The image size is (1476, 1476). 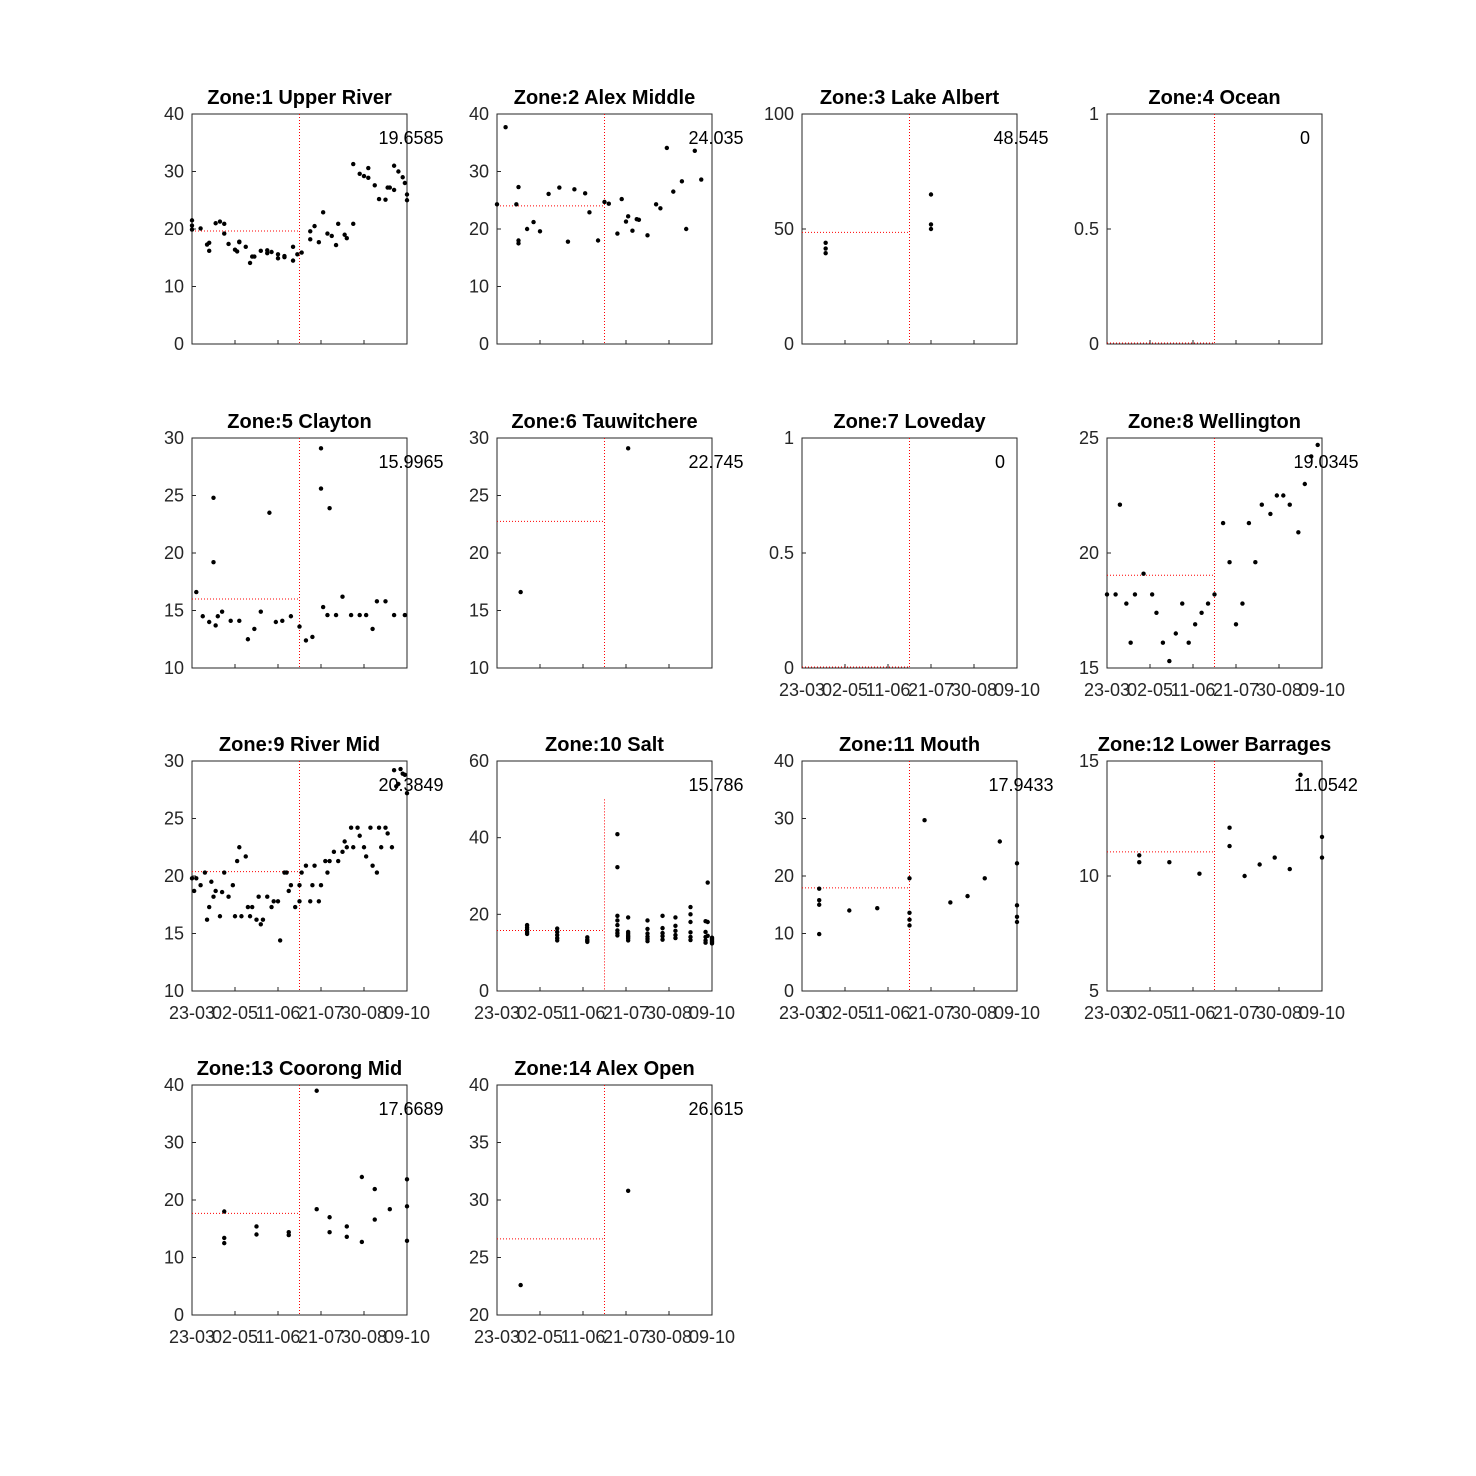 I want to click on x-tick-label: 30-08, so click(x=1279, y=1013).